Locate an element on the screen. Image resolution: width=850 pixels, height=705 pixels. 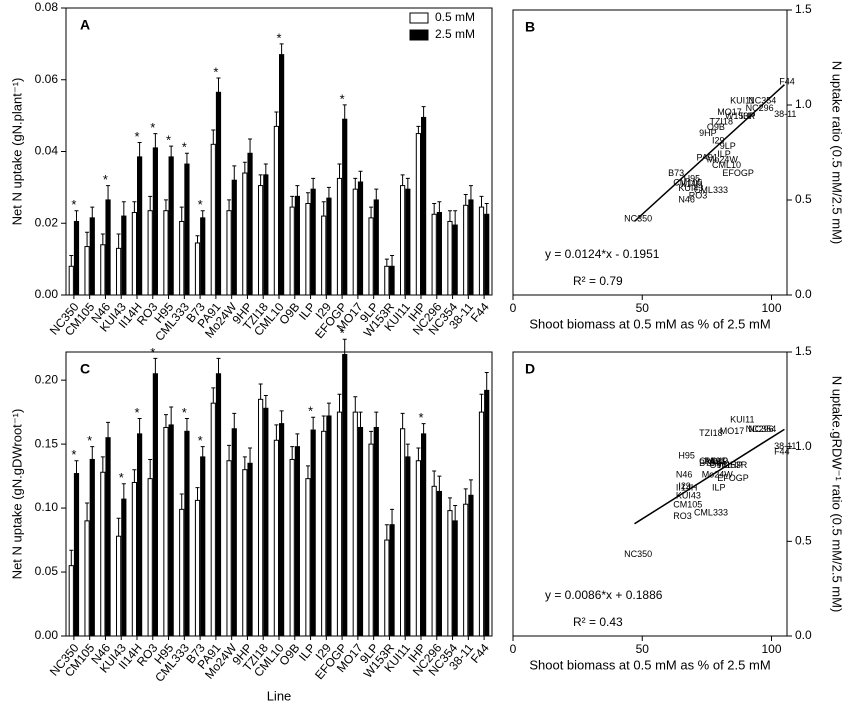
r-squared: R² = 0.43 is located at coordinates (598, 622).